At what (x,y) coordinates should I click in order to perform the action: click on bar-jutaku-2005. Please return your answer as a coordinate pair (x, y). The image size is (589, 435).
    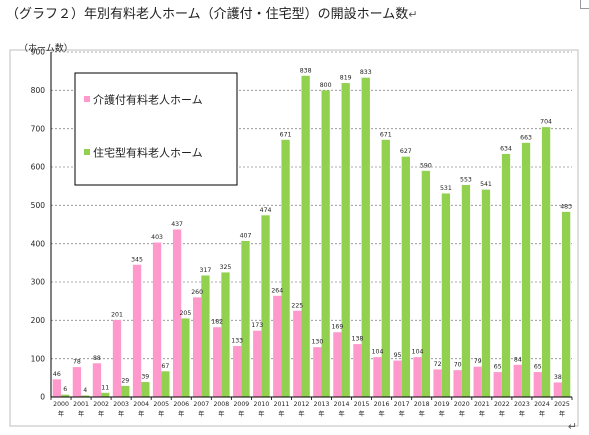
    Looking at the image, I should click on (165, 384).